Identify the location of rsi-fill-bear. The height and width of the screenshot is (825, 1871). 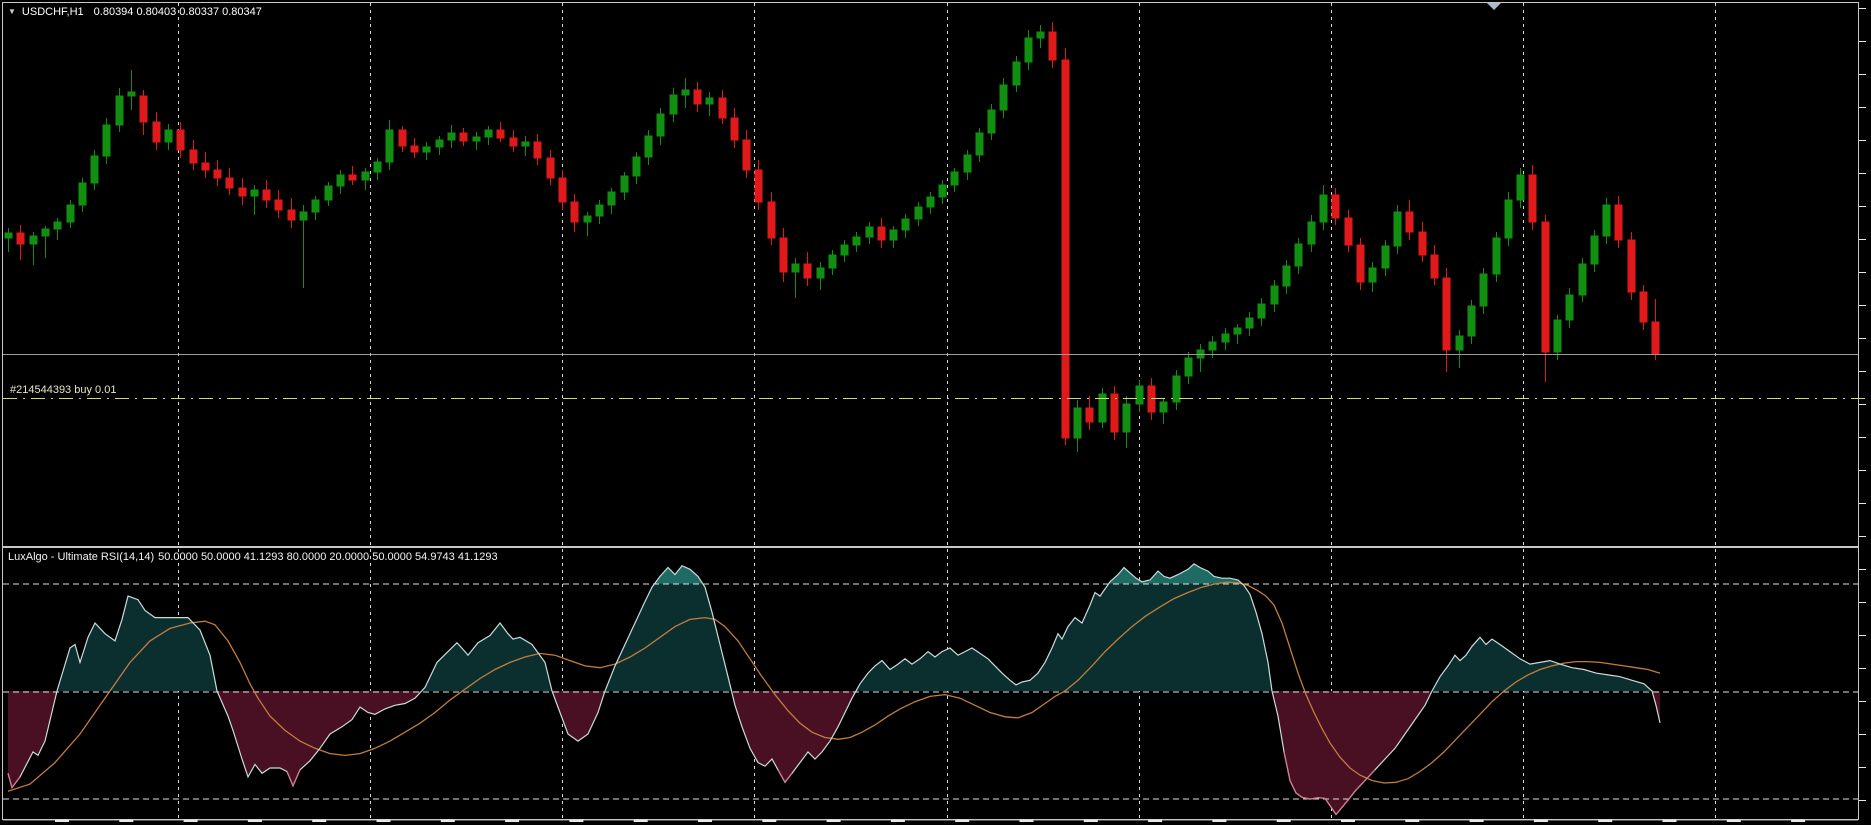
(834, 753).